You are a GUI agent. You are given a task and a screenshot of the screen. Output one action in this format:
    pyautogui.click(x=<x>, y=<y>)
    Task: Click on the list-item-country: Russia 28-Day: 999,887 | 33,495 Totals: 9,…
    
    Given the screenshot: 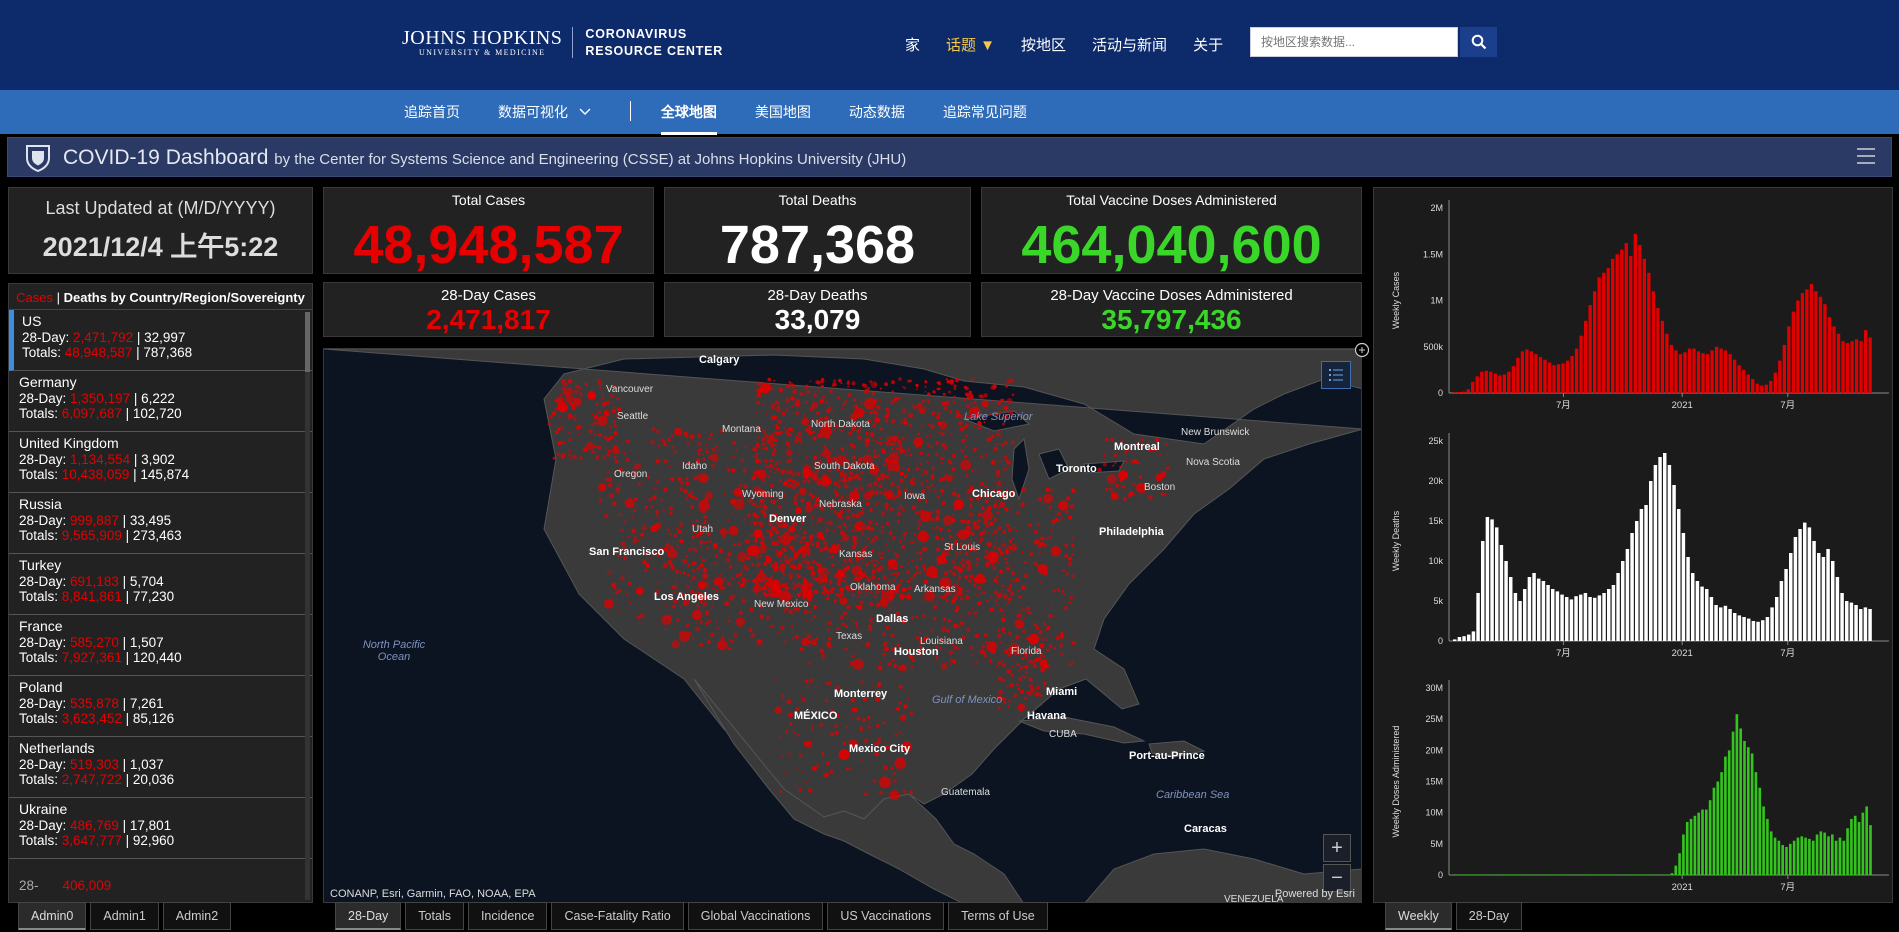 What is the action you would take?
    pyautogui.click(x=160, y=523)
    